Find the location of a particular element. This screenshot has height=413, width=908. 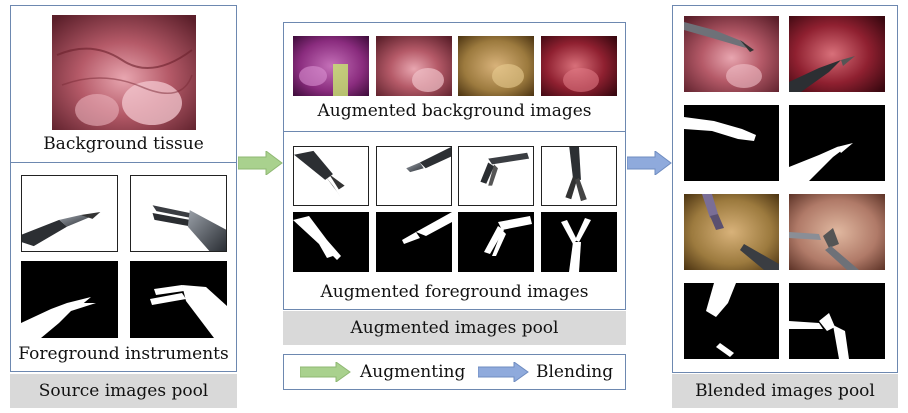

augmenting-legend-label: Augmenting is located at coordinates (413, 372).